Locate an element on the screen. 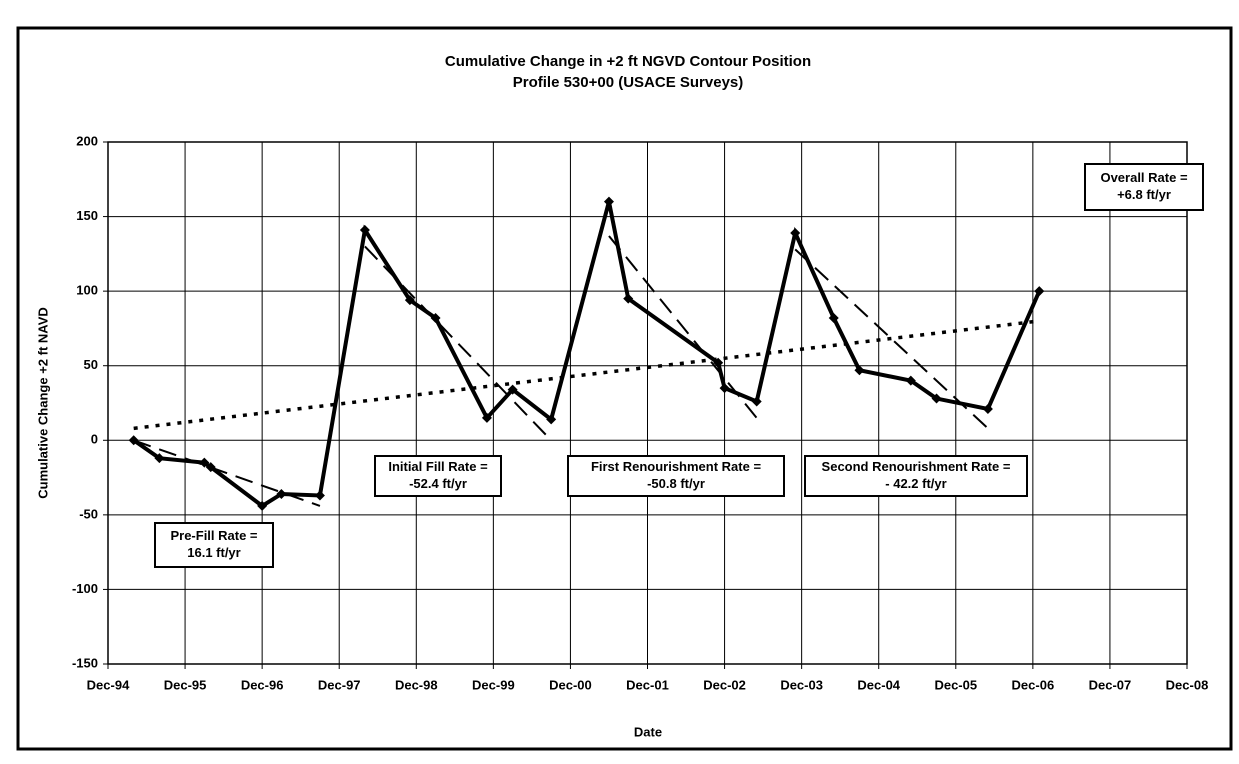 The height and width of the screenshot is (764, 1239). y-tick-label: 50 is located at coordinates (91, 364).